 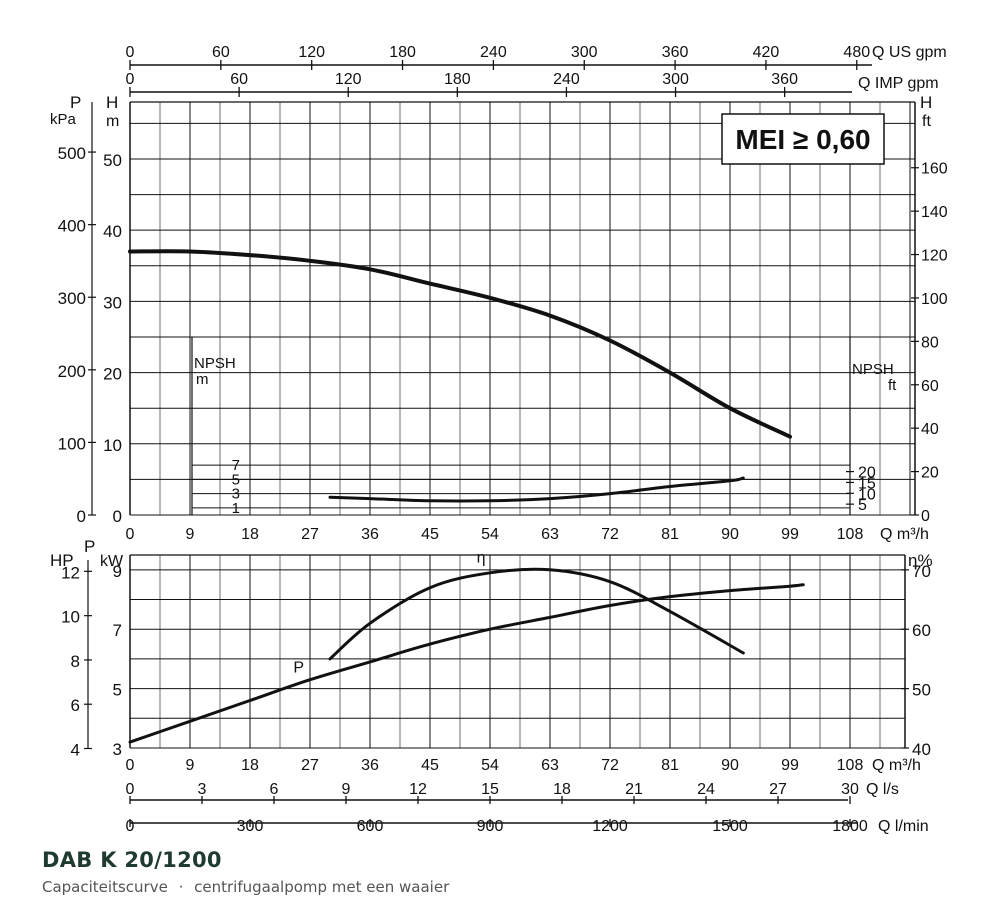 What do you see at coordinates (930, 386) in the screenshot?
I see `tick-label-h-ft: 60` at bounding box center [930, 386].